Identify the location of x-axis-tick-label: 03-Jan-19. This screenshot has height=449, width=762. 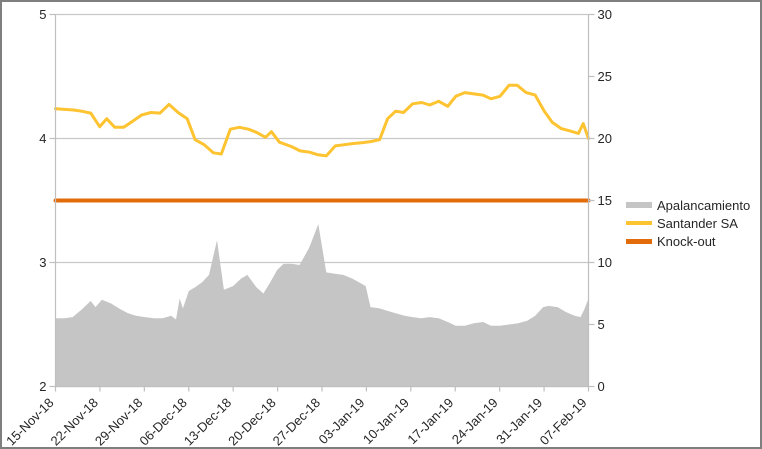
(342, 421).